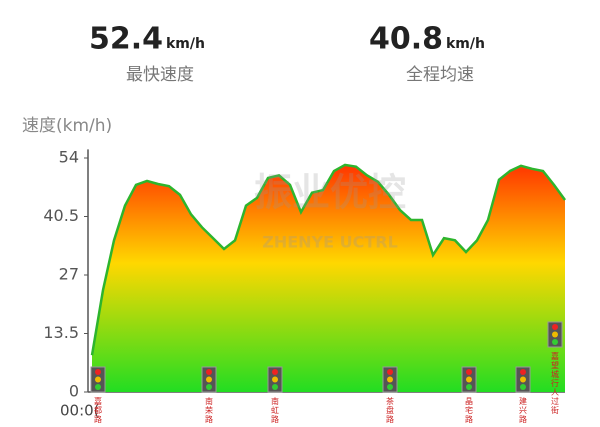 This screenshot has height=427, width=600. I want to click on signal-label: 嘉望城行人过街, so click(555, 383).